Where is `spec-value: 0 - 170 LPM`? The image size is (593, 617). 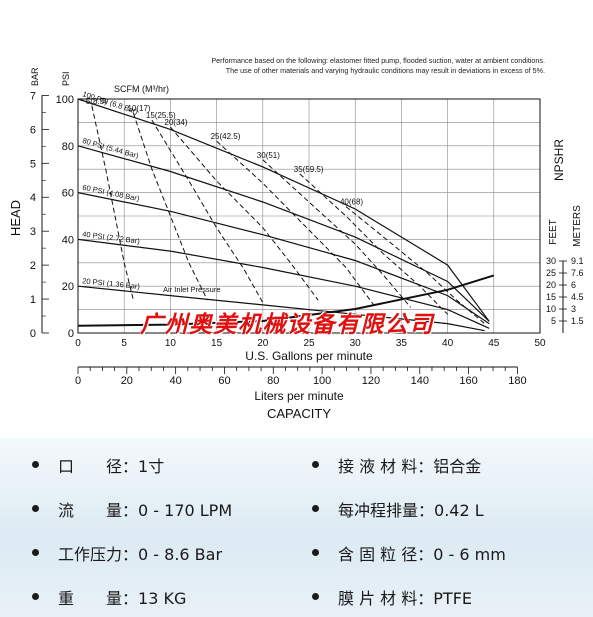 spec-value: 0 - 170 LPM is located at coordinates (185, 510).